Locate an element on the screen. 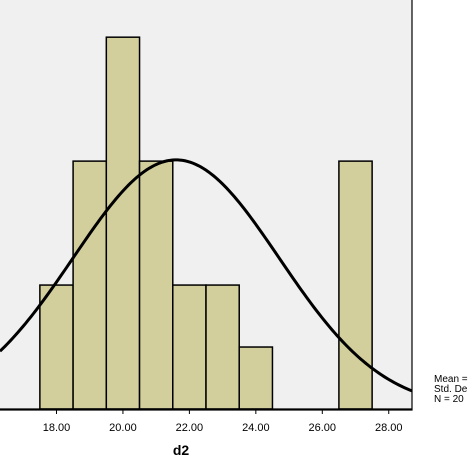 The image size is (474, 474). stats-box: Mean =Std. DeN = 20 is located at coordinates (451, 389).